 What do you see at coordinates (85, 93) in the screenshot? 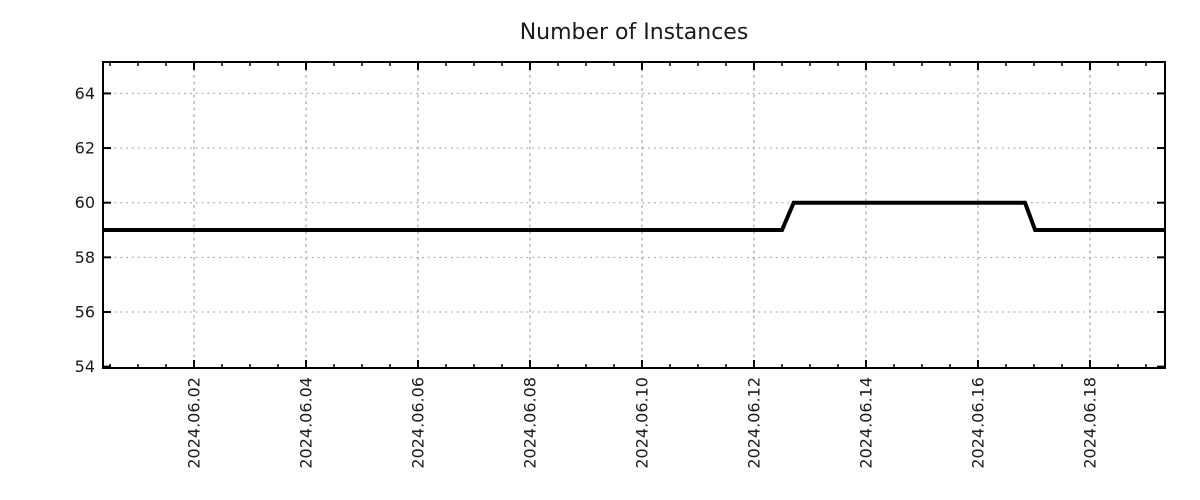
I see `y-tick-label: 64` at bounding box center [85, 93].